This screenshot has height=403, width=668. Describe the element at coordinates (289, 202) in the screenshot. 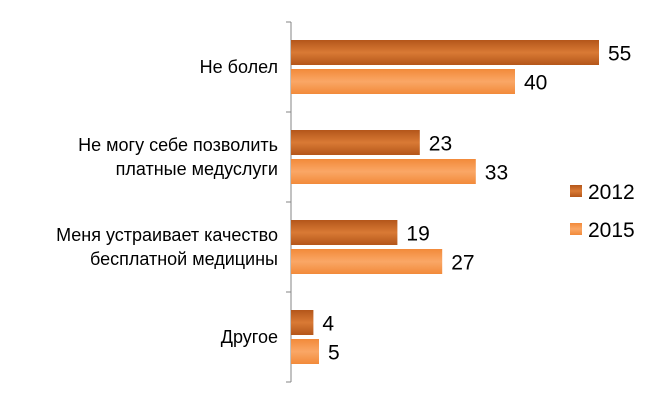

I see `axis-layer` at that location.